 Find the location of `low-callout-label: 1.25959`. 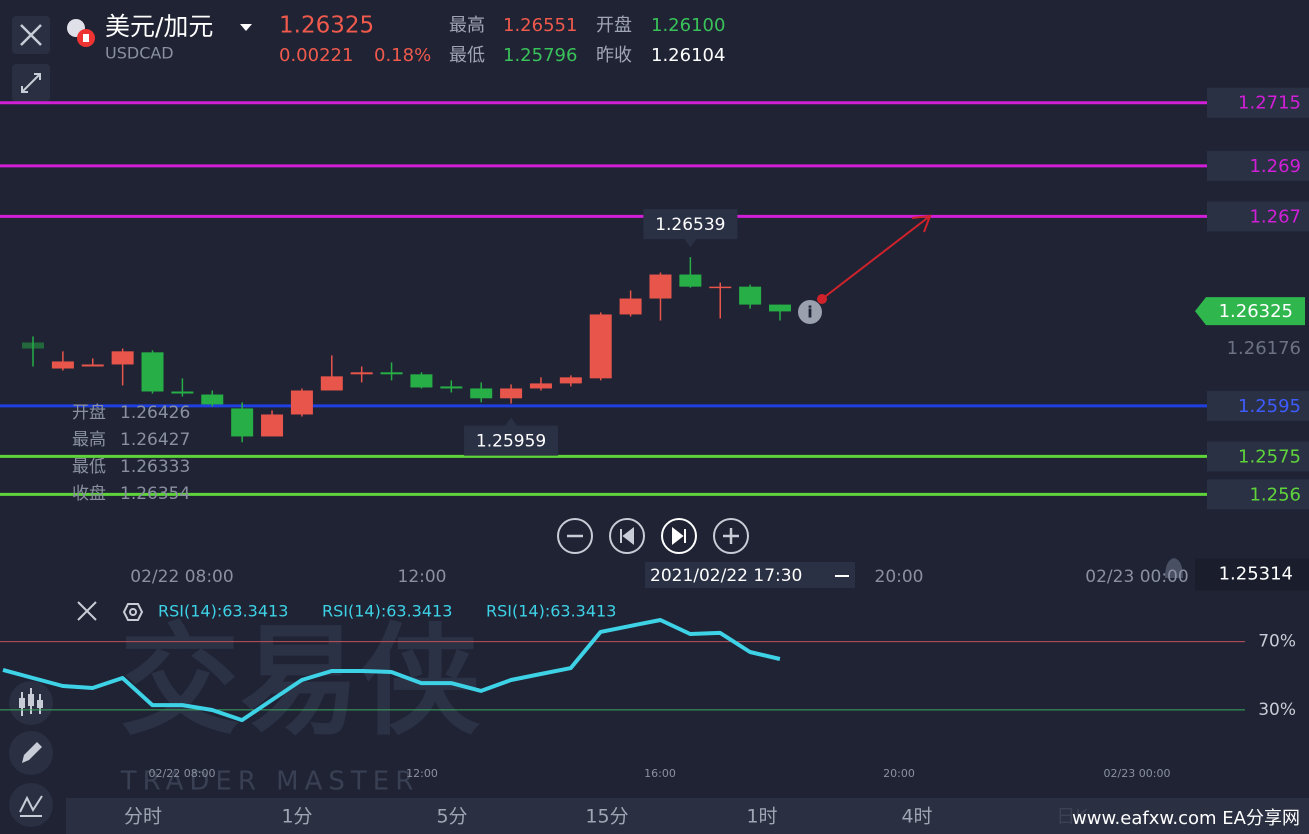

low-callout-label: 1.25959 is located at coordinates (511, 442).